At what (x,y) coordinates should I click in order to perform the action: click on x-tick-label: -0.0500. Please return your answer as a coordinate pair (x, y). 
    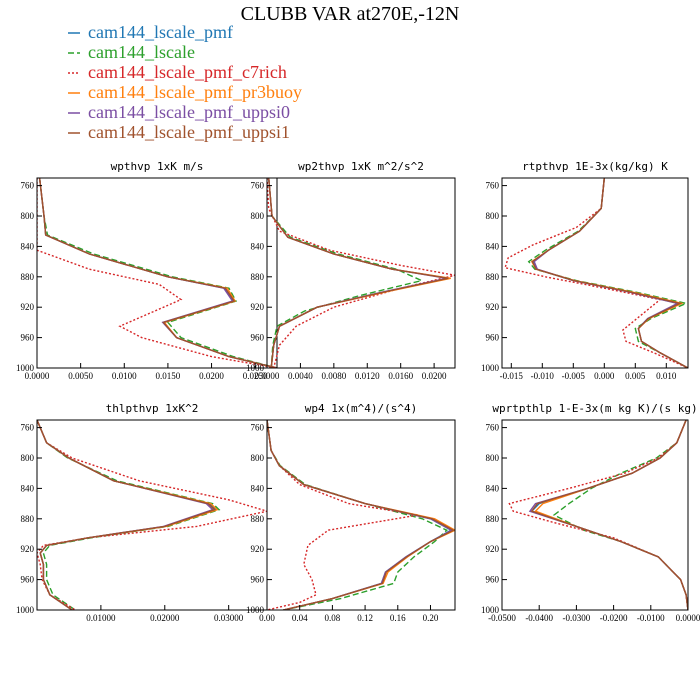
    Looking at the image, I should click on (502, 618).